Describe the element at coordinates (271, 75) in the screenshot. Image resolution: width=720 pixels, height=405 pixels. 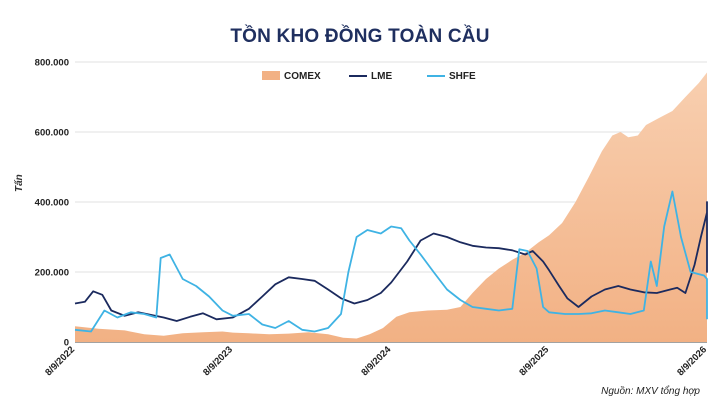
I see `legend-swatch-comex` at that location.